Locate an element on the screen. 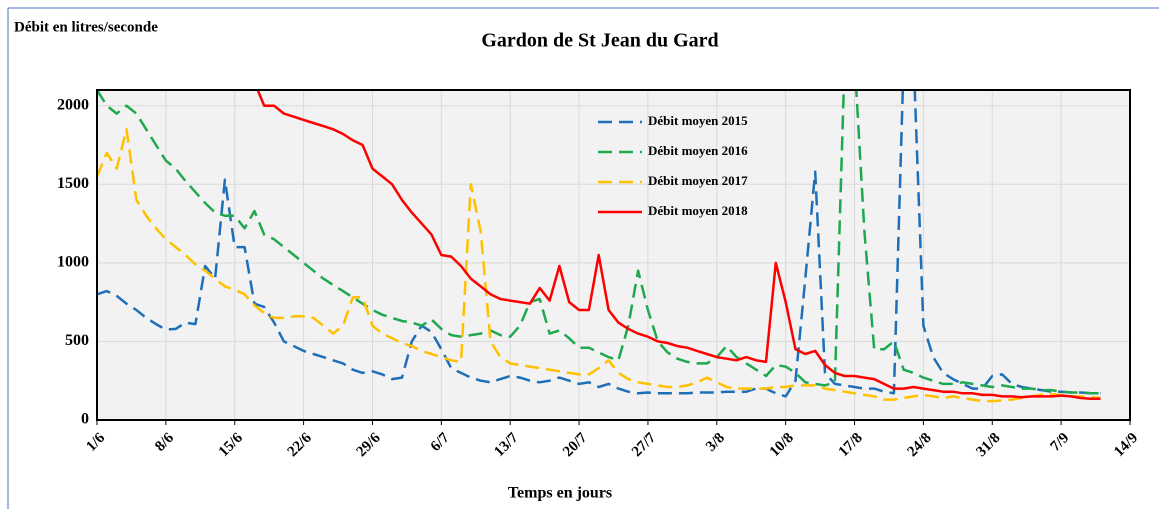  chart-title: Gardon de St Jean du Gard is located at coordinates (599, 41).